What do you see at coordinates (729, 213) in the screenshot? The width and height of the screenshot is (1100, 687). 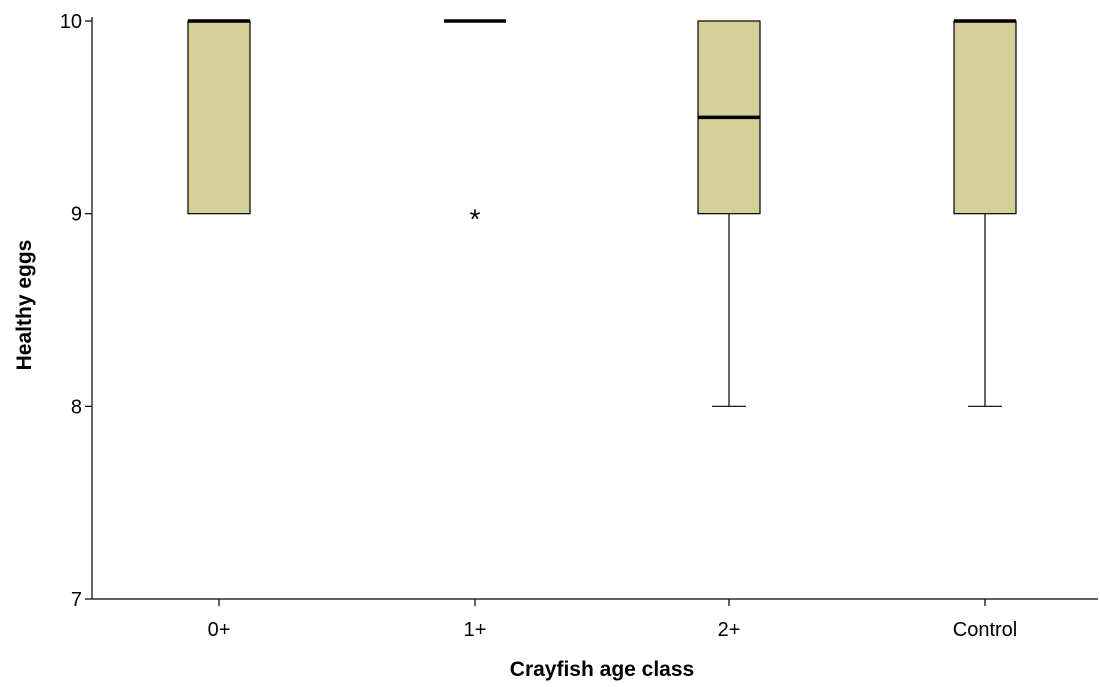 I see `box-group-2+` at bounding box center [729, 213].